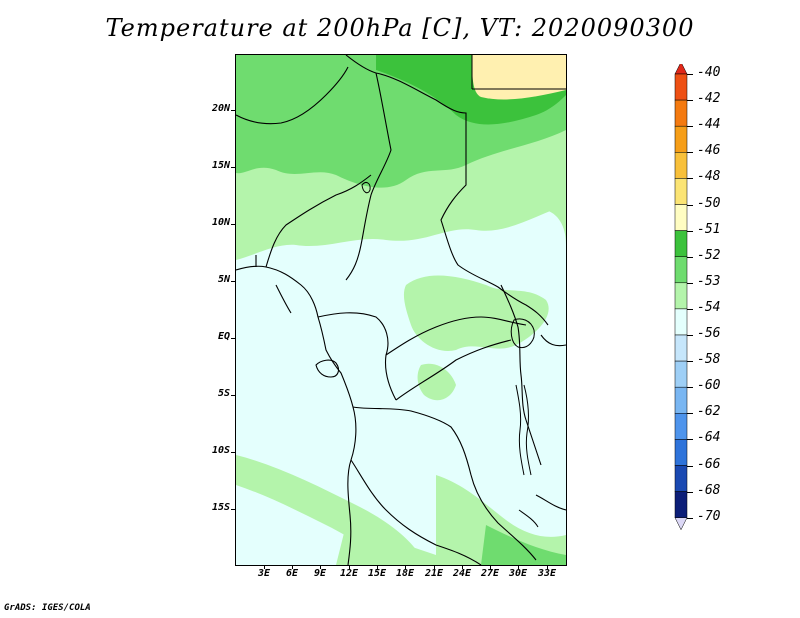 The image size is (800, 618). I want to click on colorbar-label: -50, so click(709, 203).